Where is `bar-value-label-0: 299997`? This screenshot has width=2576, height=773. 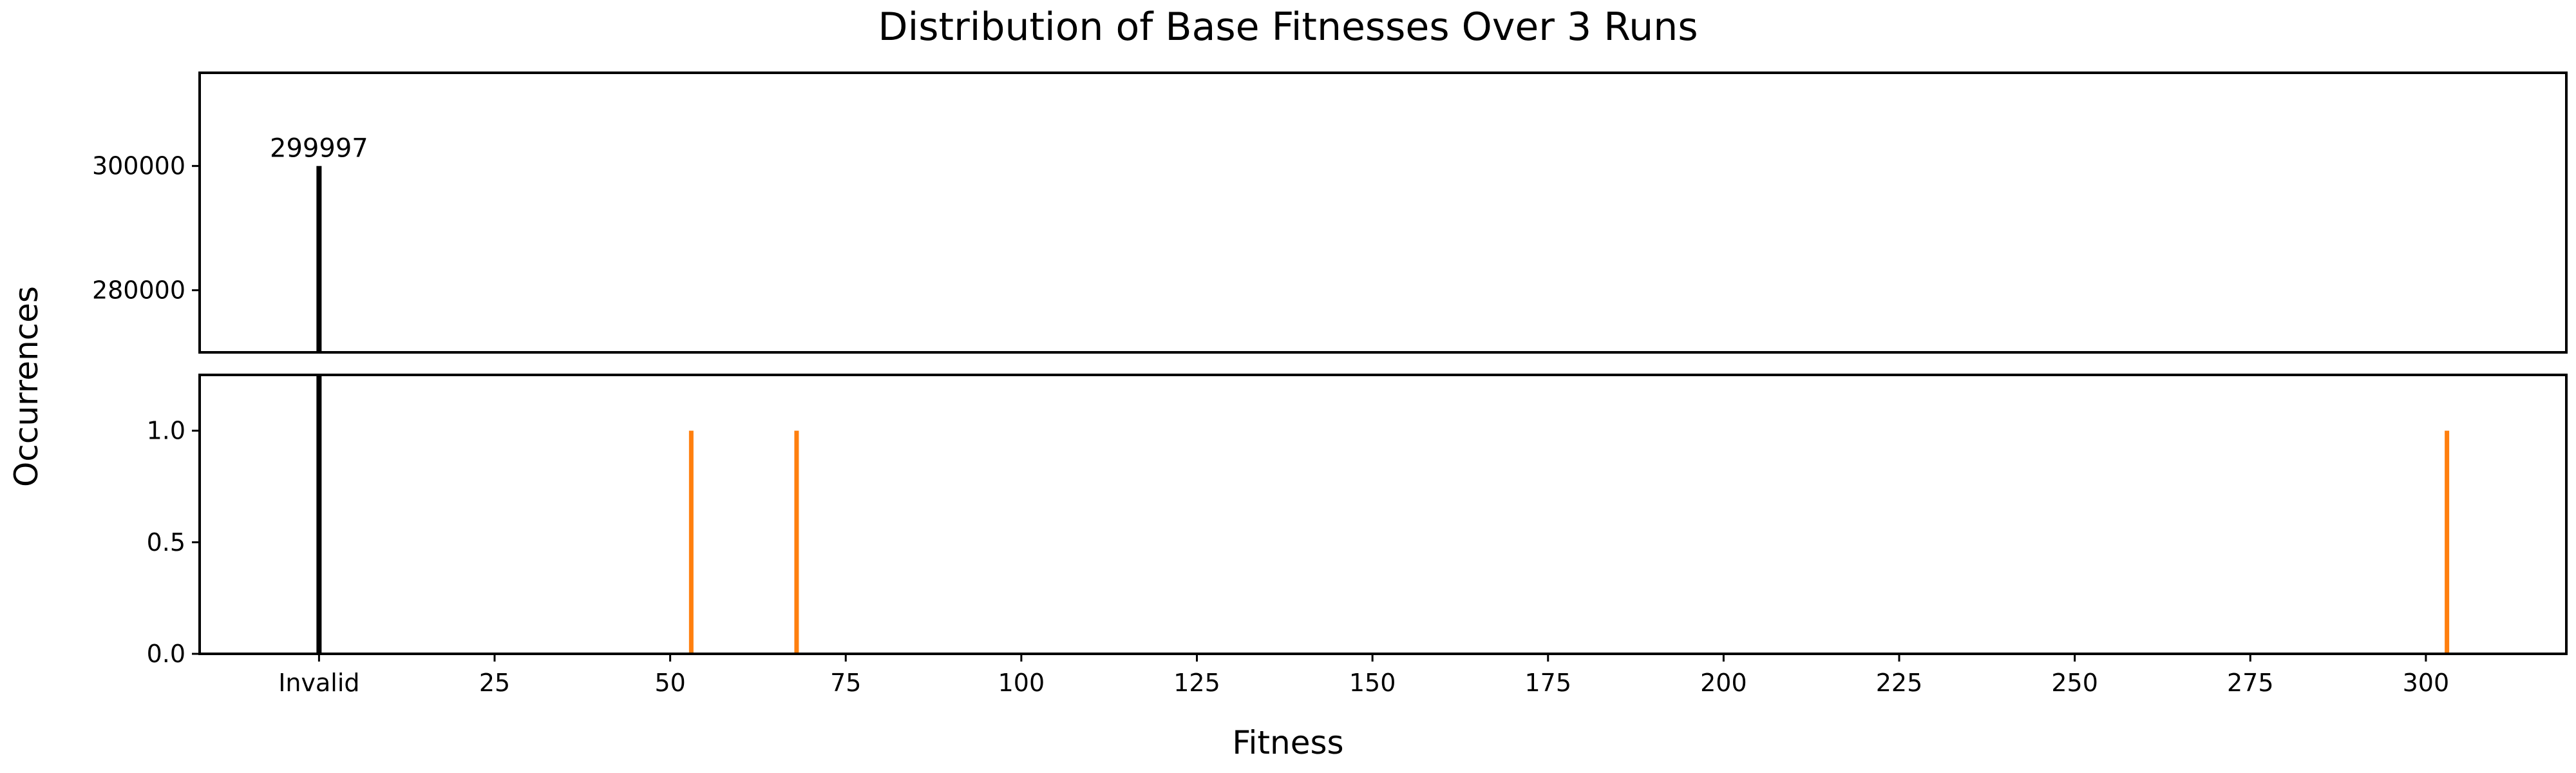 bar-value-label-0: 299997 is located at coordinates (319, 149).